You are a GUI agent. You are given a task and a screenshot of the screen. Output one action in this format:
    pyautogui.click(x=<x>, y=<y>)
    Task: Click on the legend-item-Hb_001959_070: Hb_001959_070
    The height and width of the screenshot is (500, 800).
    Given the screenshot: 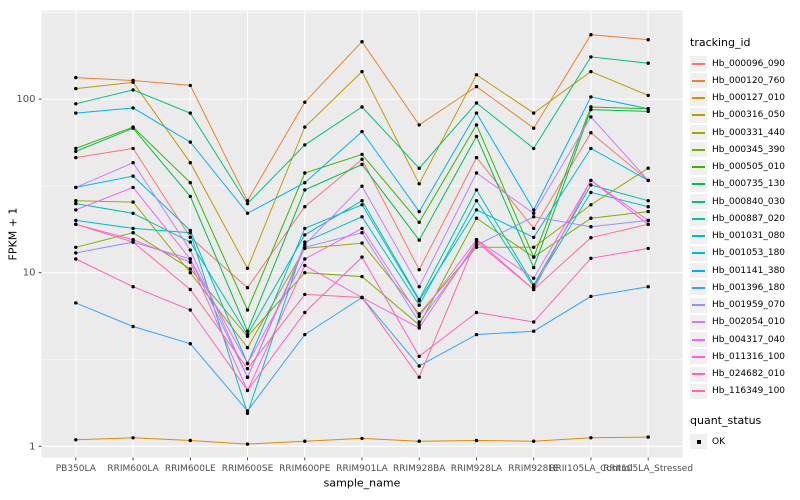 What is the action you would take?
    pyautogui.click(x=744, y=305)
    